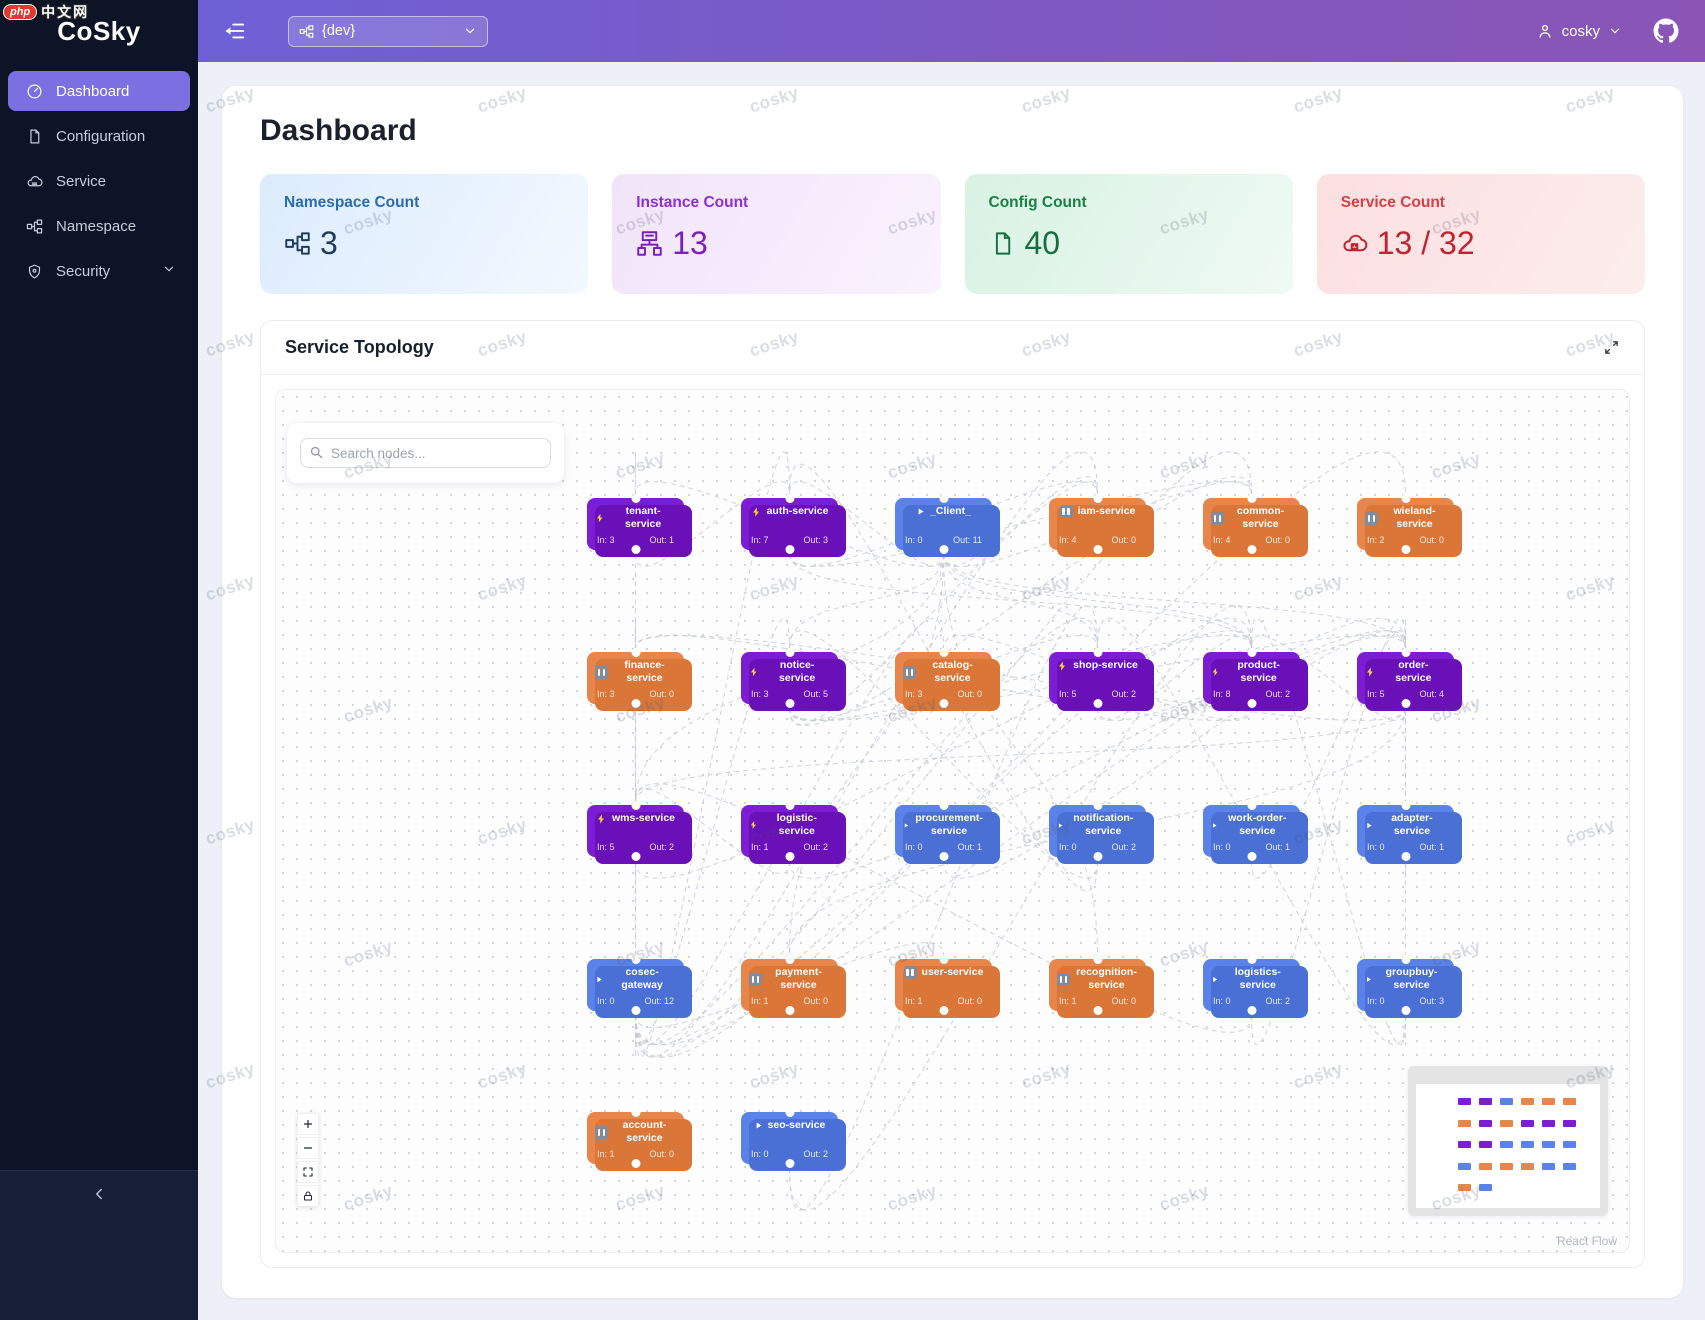 The height and width of the screenshot is (1320, 1705). Describe the element at coordinates (1405, 524) in the screenshot. I see `service-node-wieland-service: wieland-service In: 2 Out: 0` at that location.